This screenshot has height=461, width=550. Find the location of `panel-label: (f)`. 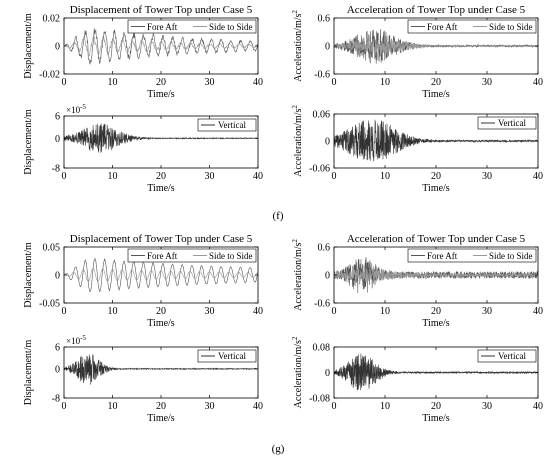

panel-label: (f) is located at coordinates (278, 216).